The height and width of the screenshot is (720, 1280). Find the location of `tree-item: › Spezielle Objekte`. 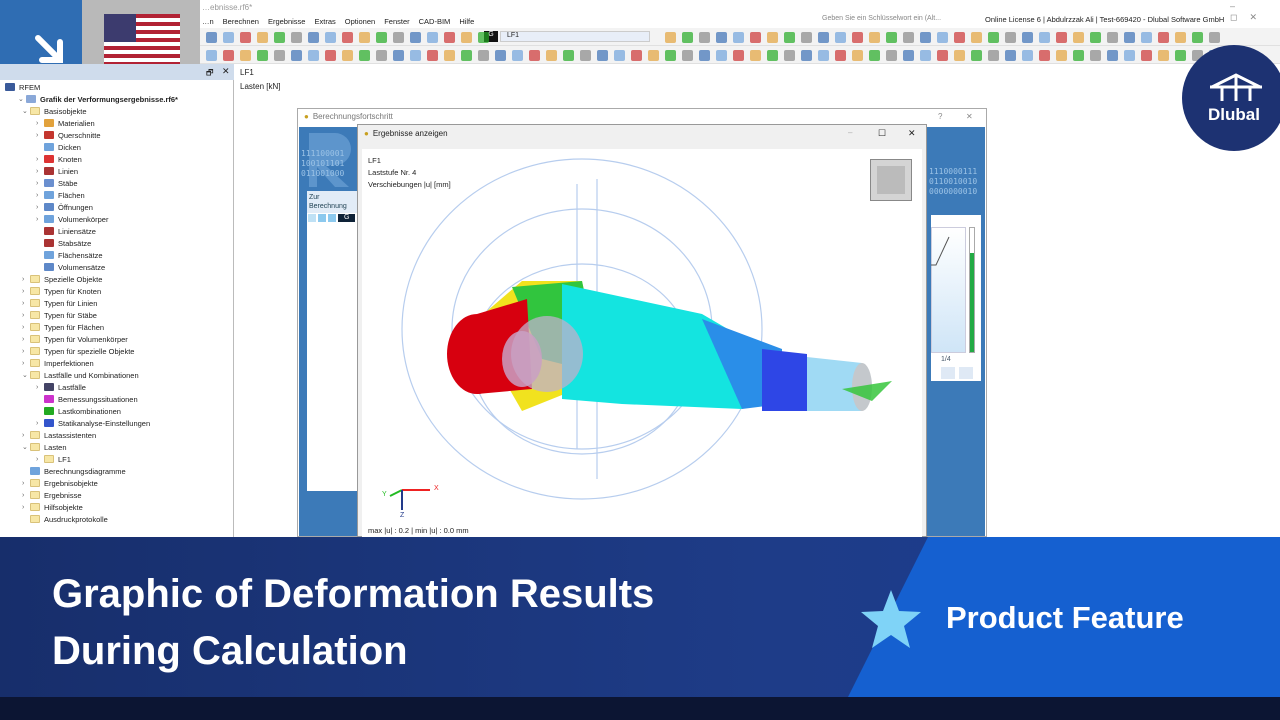

tree-item: › Spezielle Objekte is located at coordinates (62, 279).